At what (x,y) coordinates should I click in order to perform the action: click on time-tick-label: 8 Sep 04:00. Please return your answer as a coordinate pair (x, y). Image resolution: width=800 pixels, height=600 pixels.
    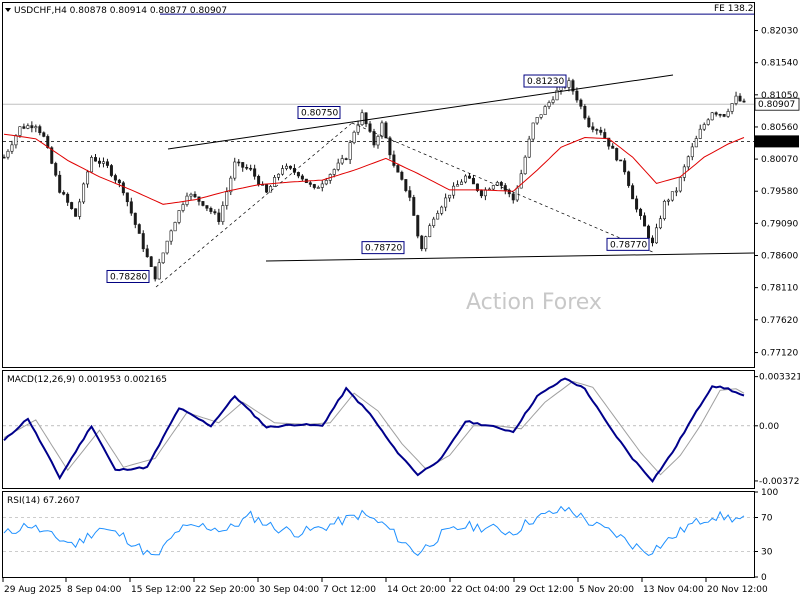
    Looking at the image, I should click on (94, 590).